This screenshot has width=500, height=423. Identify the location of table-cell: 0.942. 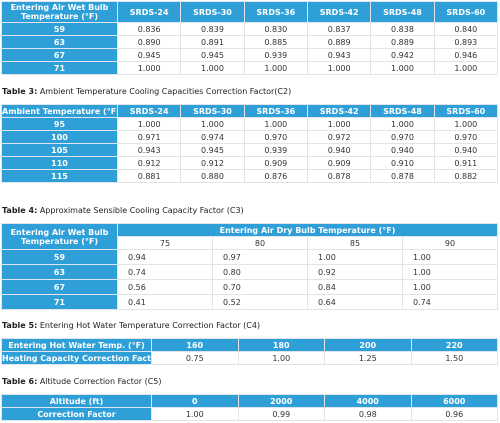
(402, 55).